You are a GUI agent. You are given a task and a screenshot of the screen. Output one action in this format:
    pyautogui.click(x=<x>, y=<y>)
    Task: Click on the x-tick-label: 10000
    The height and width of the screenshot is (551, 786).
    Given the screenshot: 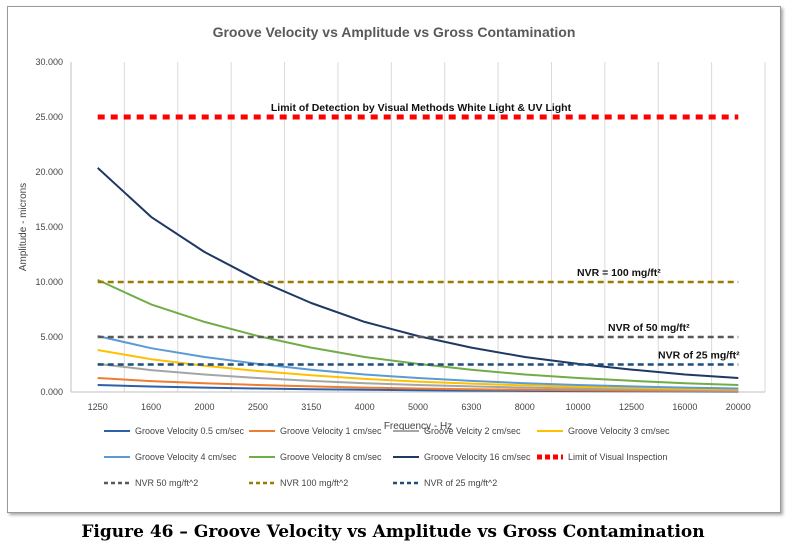 What is the action you would take?
    pyautogui.click(x=578, y=407)
    